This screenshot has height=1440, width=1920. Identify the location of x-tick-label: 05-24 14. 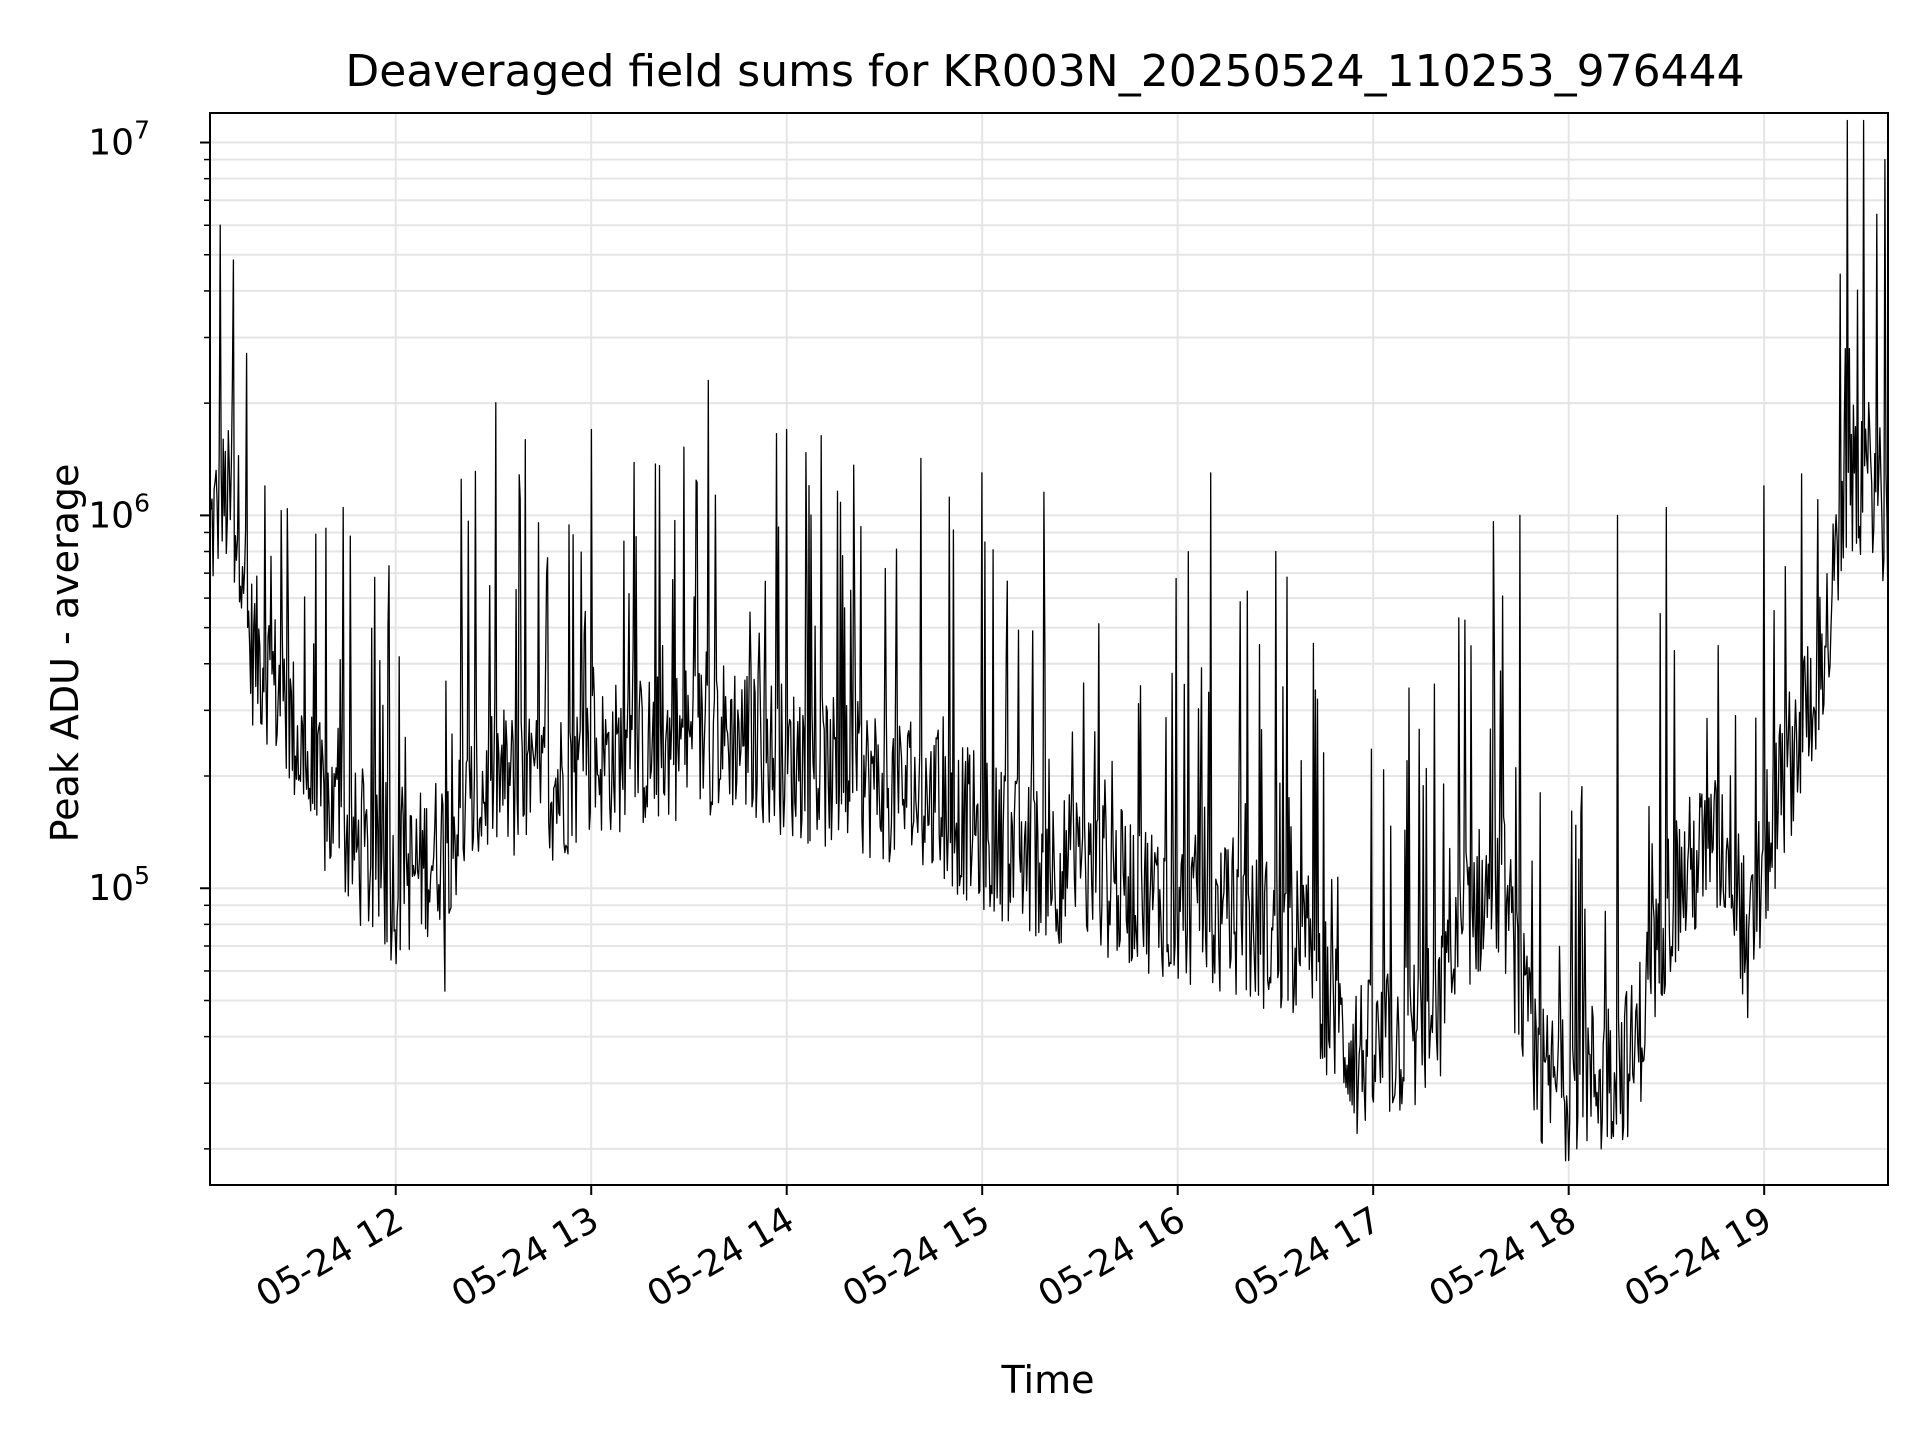
(721, 1257).